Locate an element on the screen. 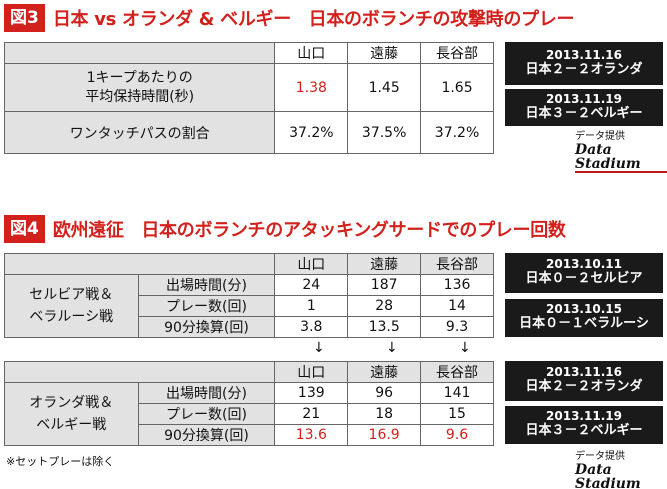 This screenshot has height=489, width=667. fig4-match-box-3: 2013.11.16 日本２－２オランダ is located at coordinates (584, 381).